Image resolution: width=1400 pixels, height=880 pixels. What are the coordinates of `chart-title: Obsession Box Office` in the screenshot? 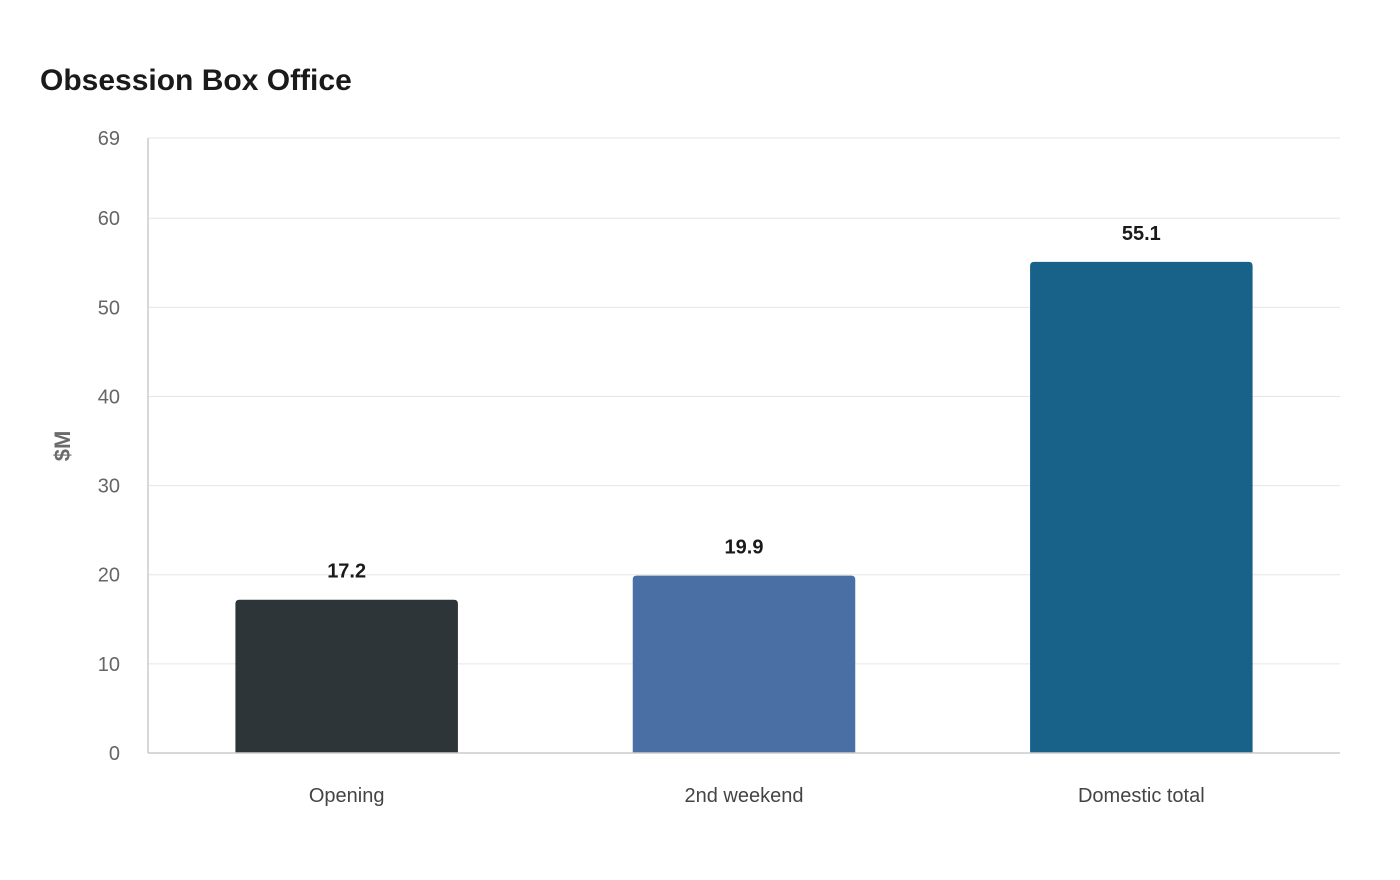 It's located at (196, 80).